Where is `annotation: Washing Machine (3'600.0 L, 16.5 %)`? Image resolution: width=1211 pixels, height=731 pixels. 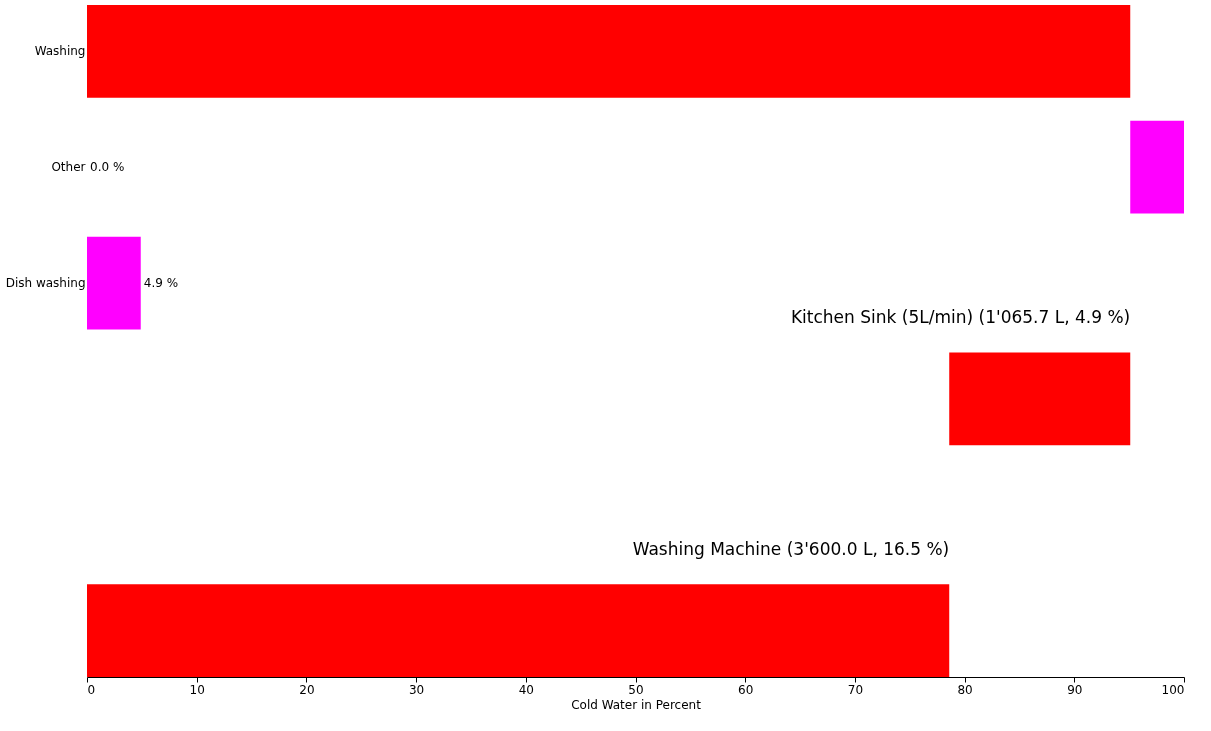 annotation: Washing Machine (3'600.0 L, 16.5 %) is located at coordinates (791, 549).